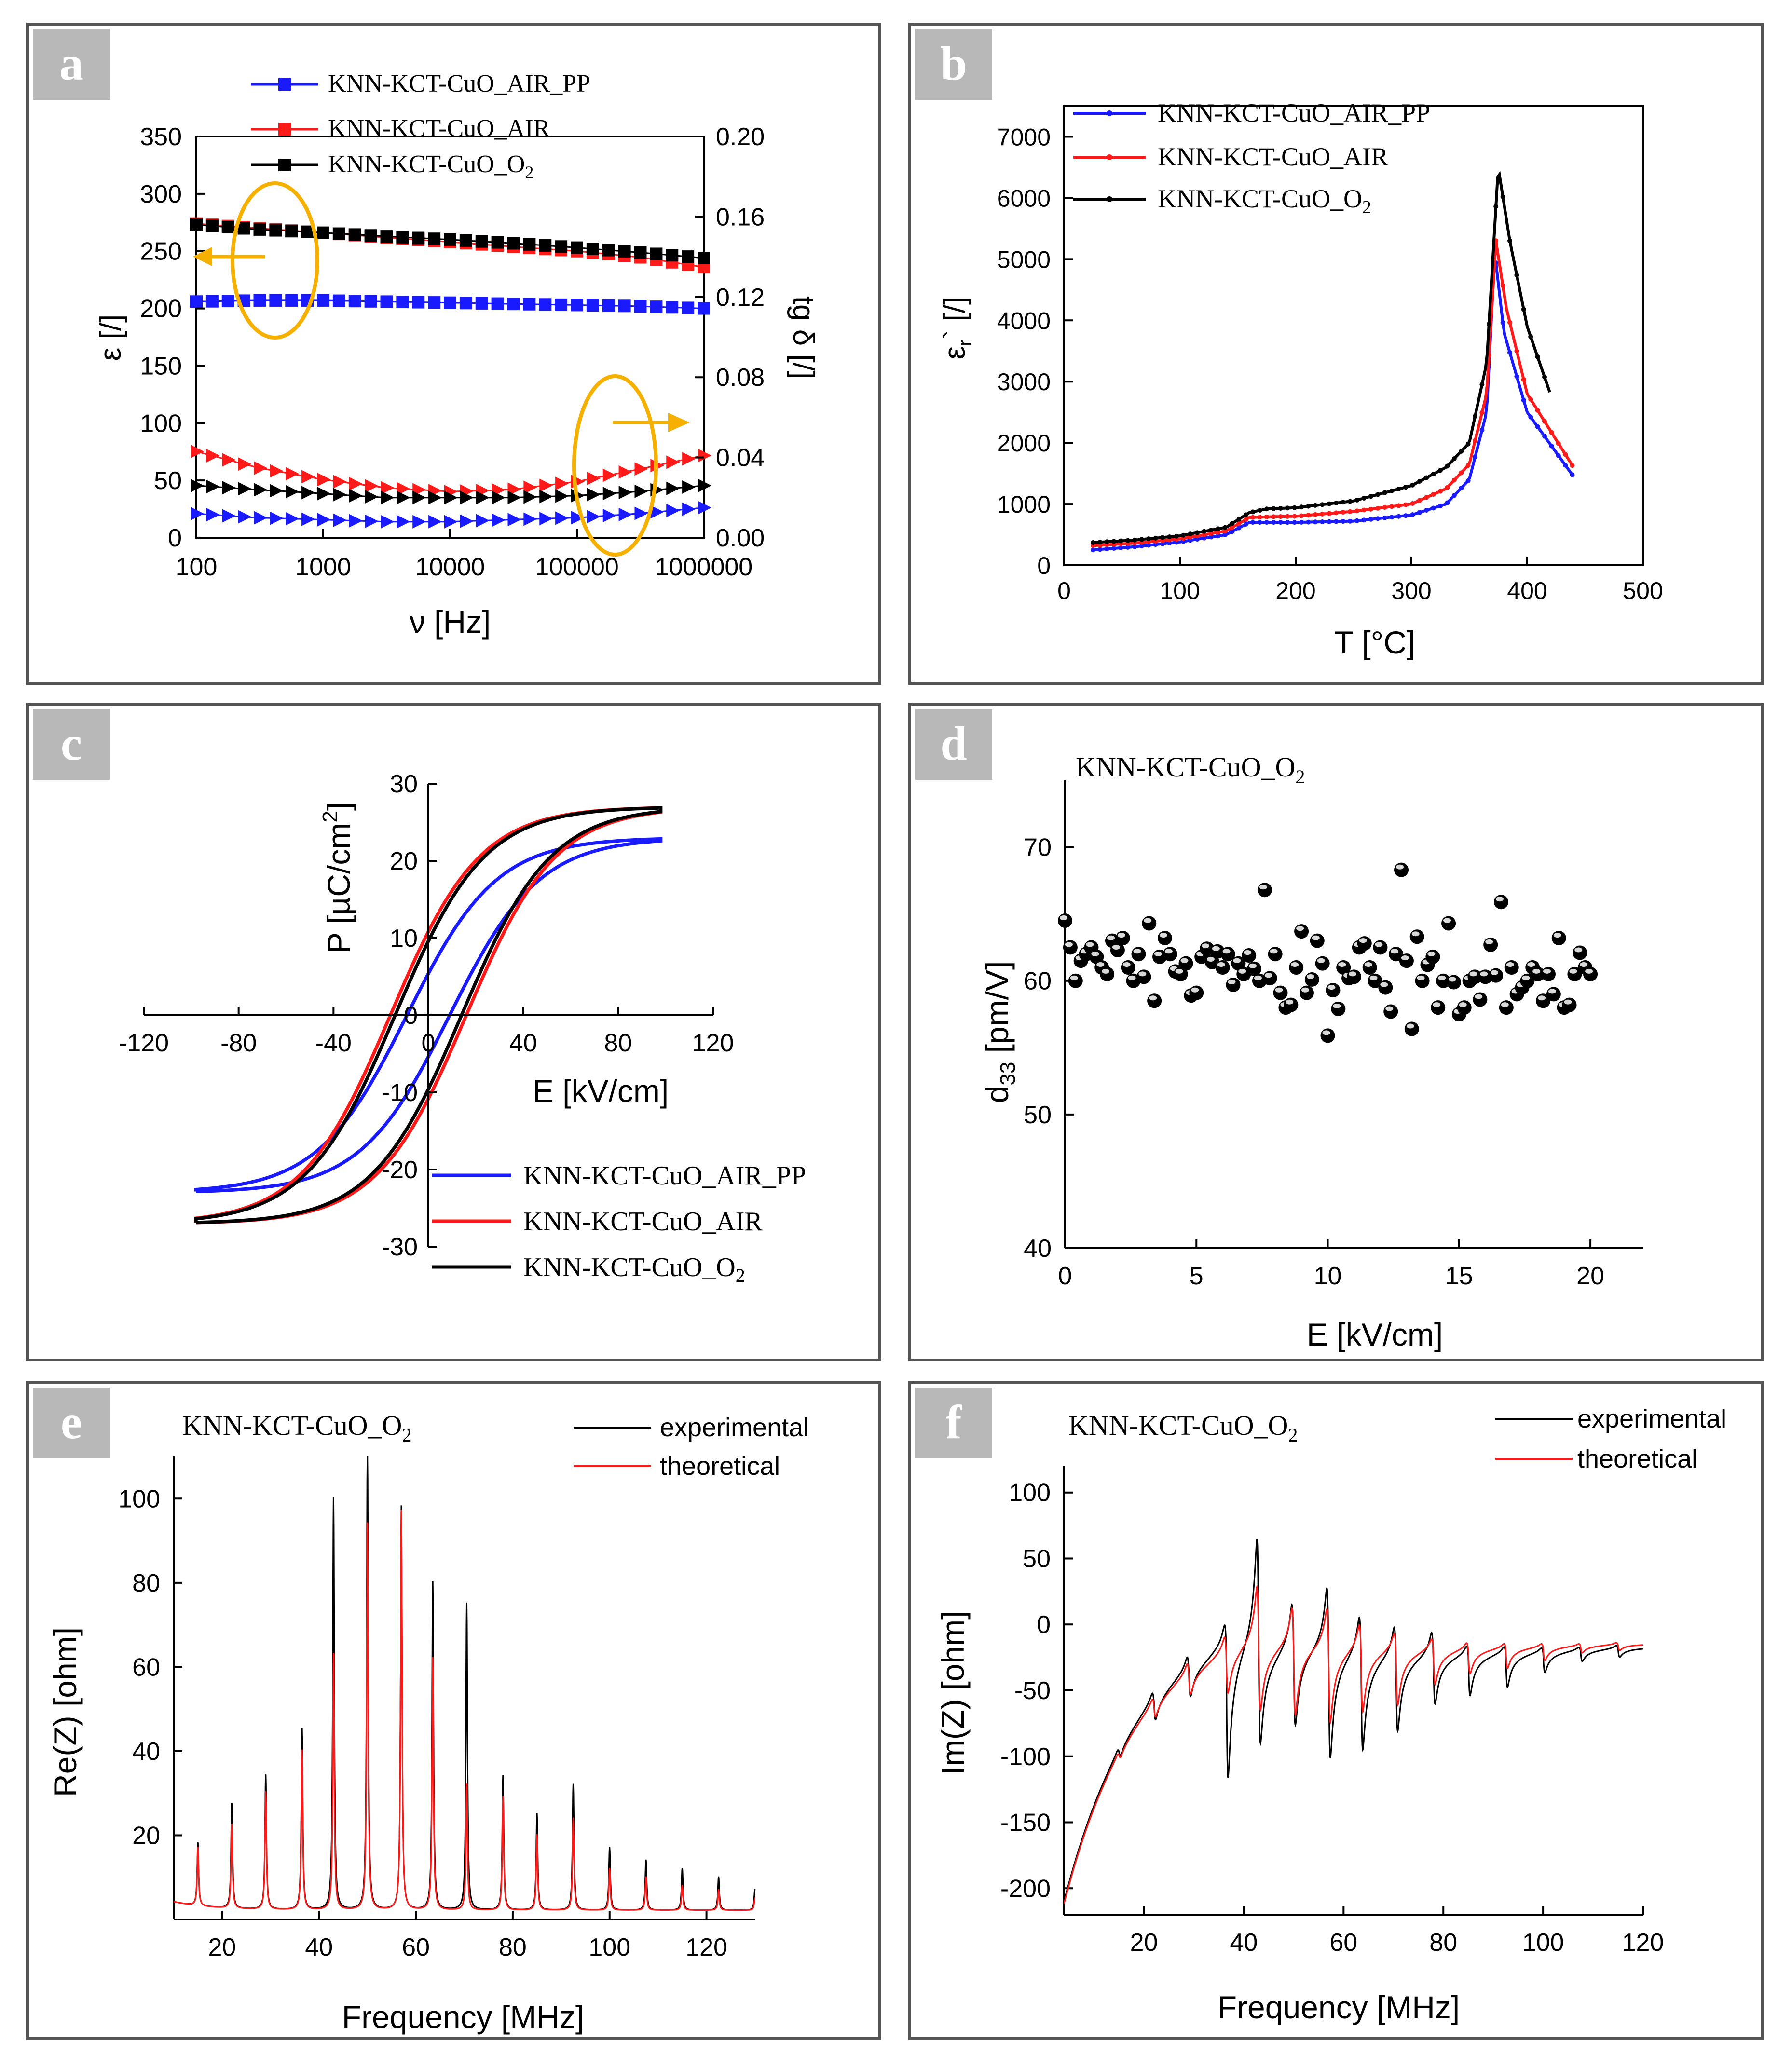  I want to click on x-axis-label-a: ν [Hz], so click(450, 622).